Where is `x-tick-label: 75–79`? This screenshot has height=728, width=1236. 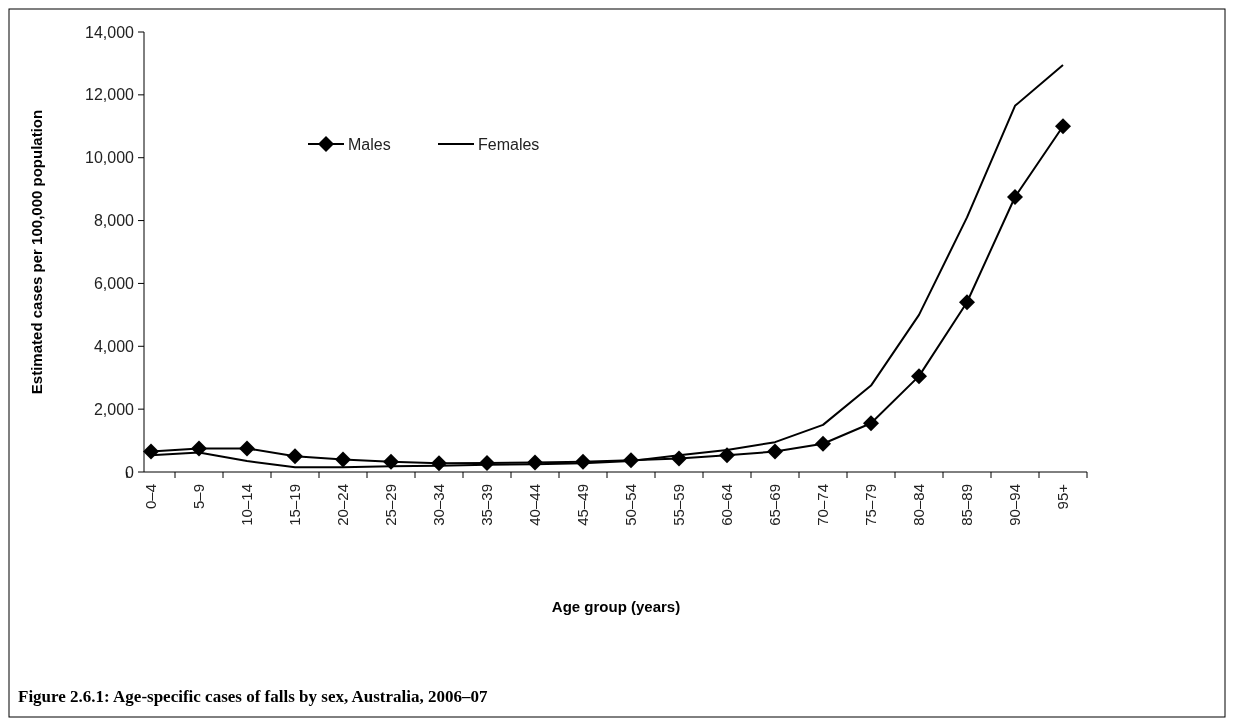 x-tick-label: 75–79 is located at coordinates (870, 505).